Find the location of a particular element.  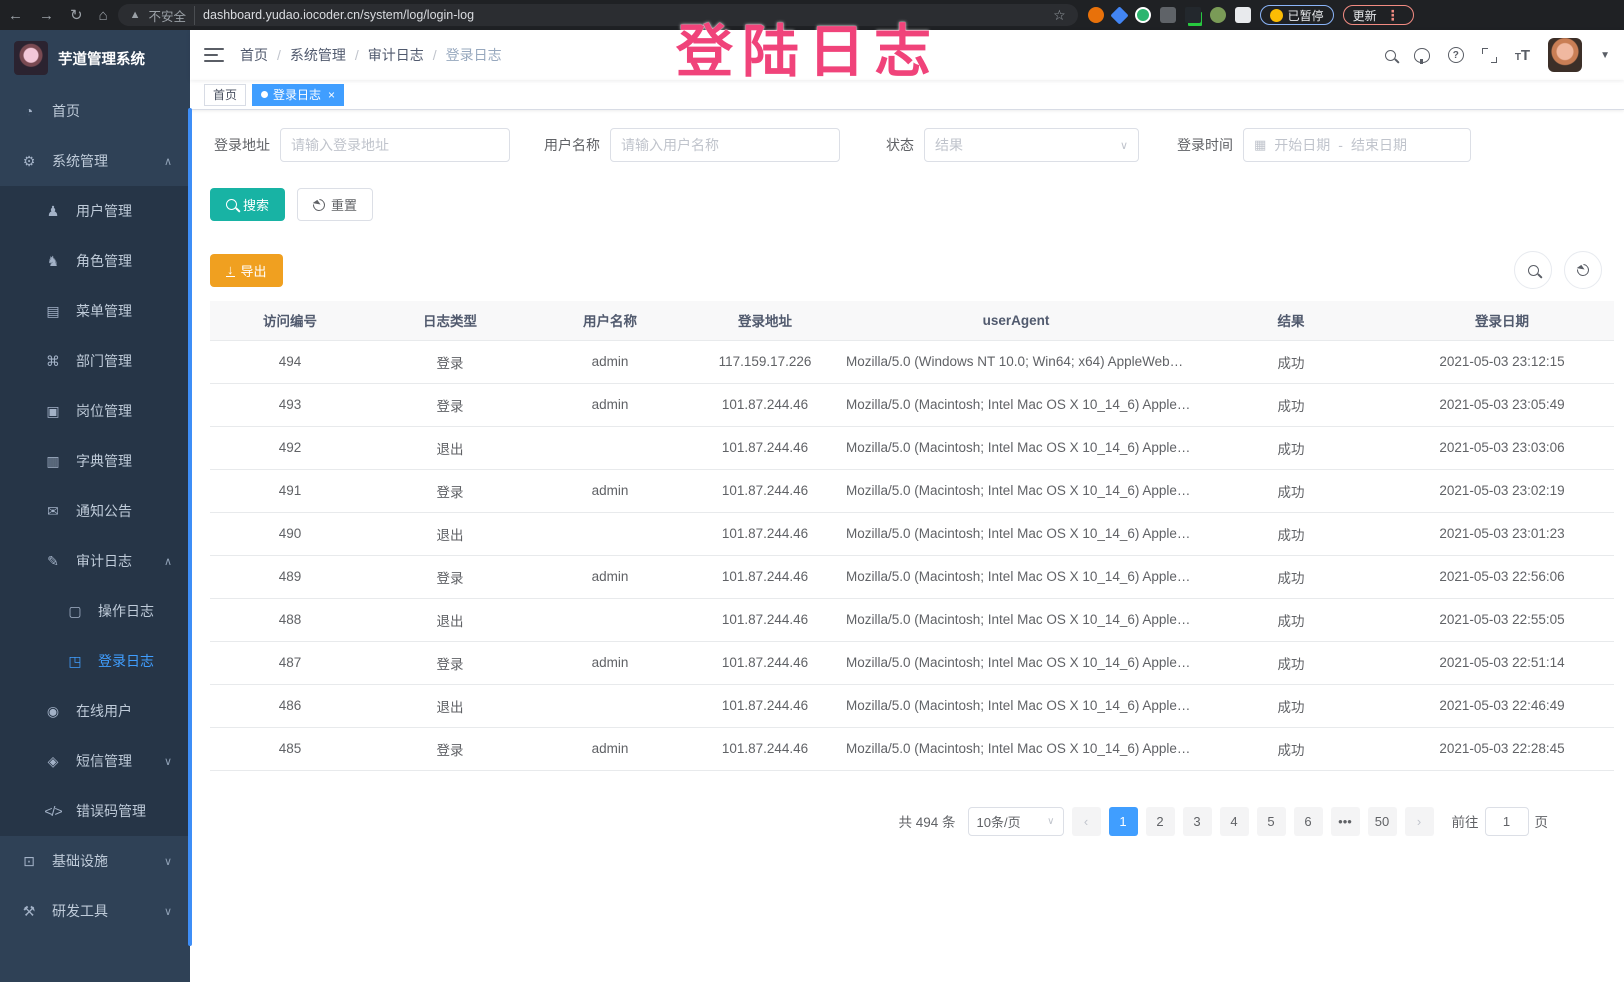

docs-help-icon: ? is located at coordinates (1455, 55).